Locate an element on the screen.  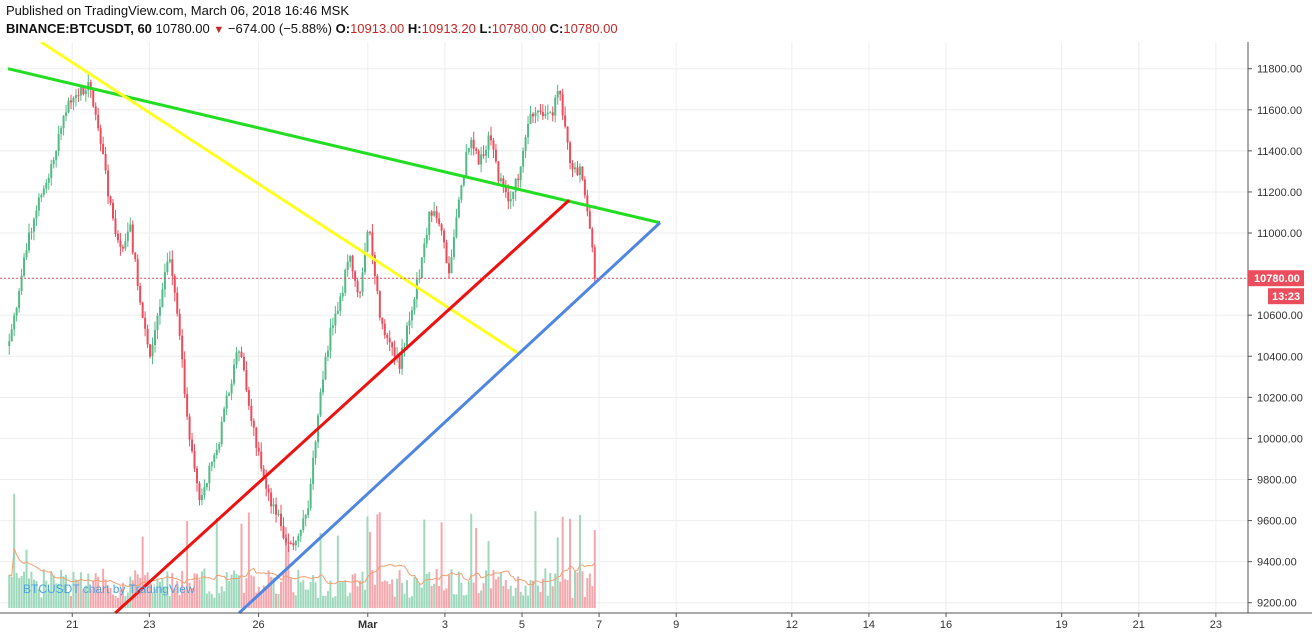
price-tick-label: 11600.00 is located at coordinates (1279, 111).